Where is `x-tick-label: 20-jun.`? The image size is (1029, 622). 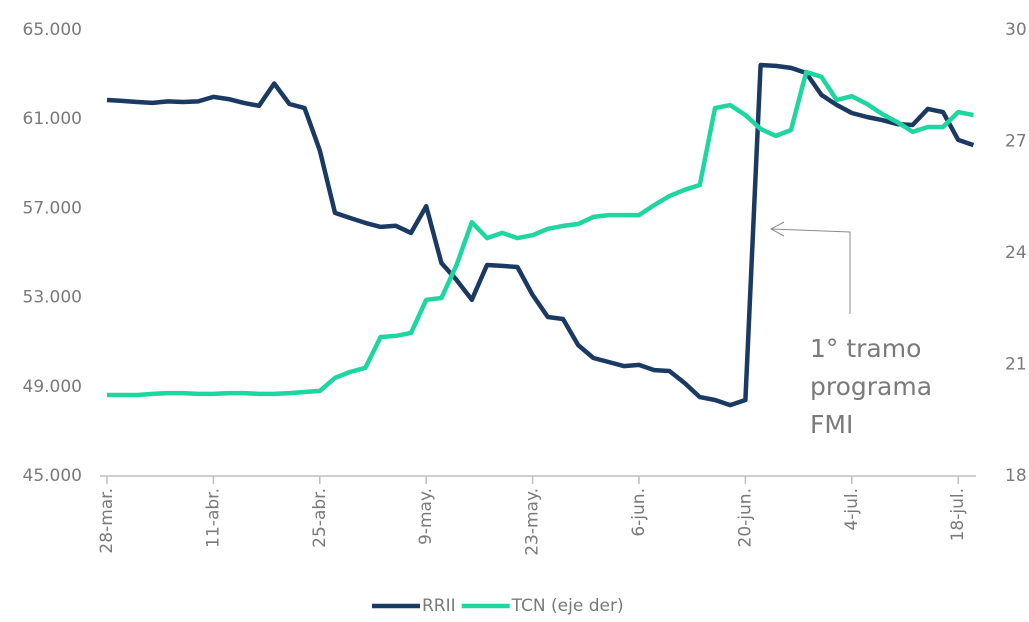
x-tick-label: 20-jun. is located at coordinates (745, 517).